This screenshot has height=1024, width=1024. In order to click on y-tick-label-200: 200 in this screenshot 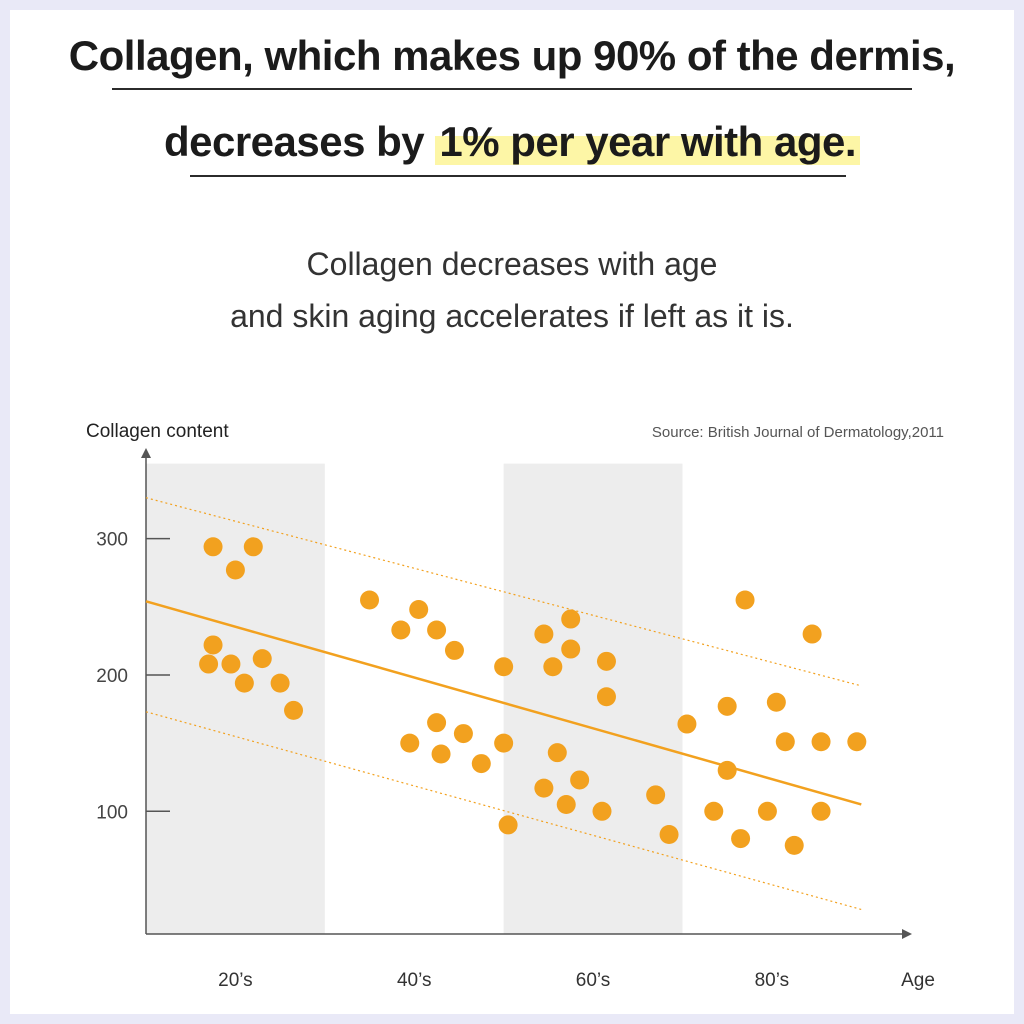, I will do `click(112, 676)`.